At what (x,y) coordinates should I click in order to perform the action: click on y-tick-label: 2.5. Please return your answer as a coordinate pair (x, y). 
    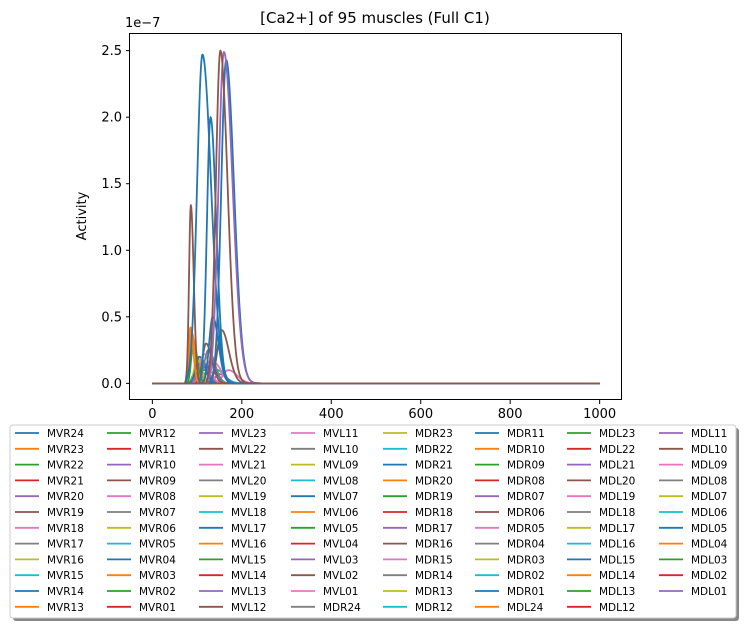
    Looking at the image, I should click on (111, 51).